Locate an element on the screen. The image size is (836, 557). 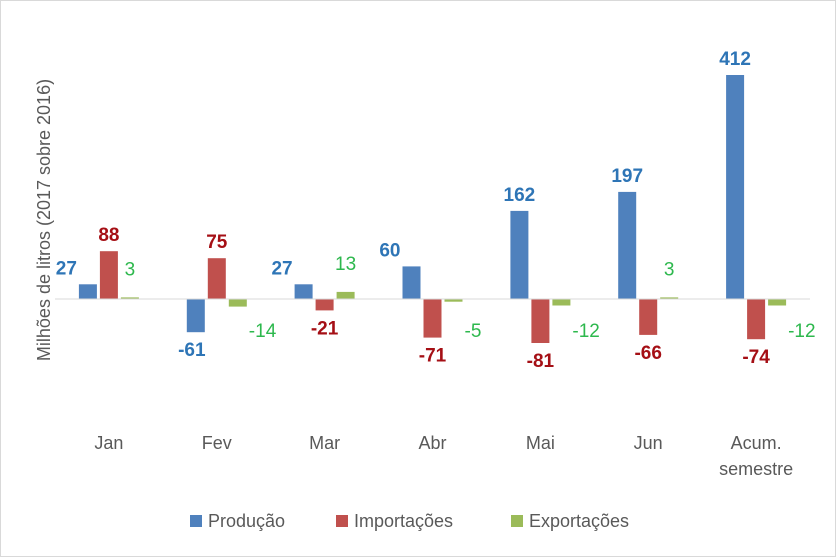
data-label-importacoes-0: 88 is located at coordinates (108, 235).